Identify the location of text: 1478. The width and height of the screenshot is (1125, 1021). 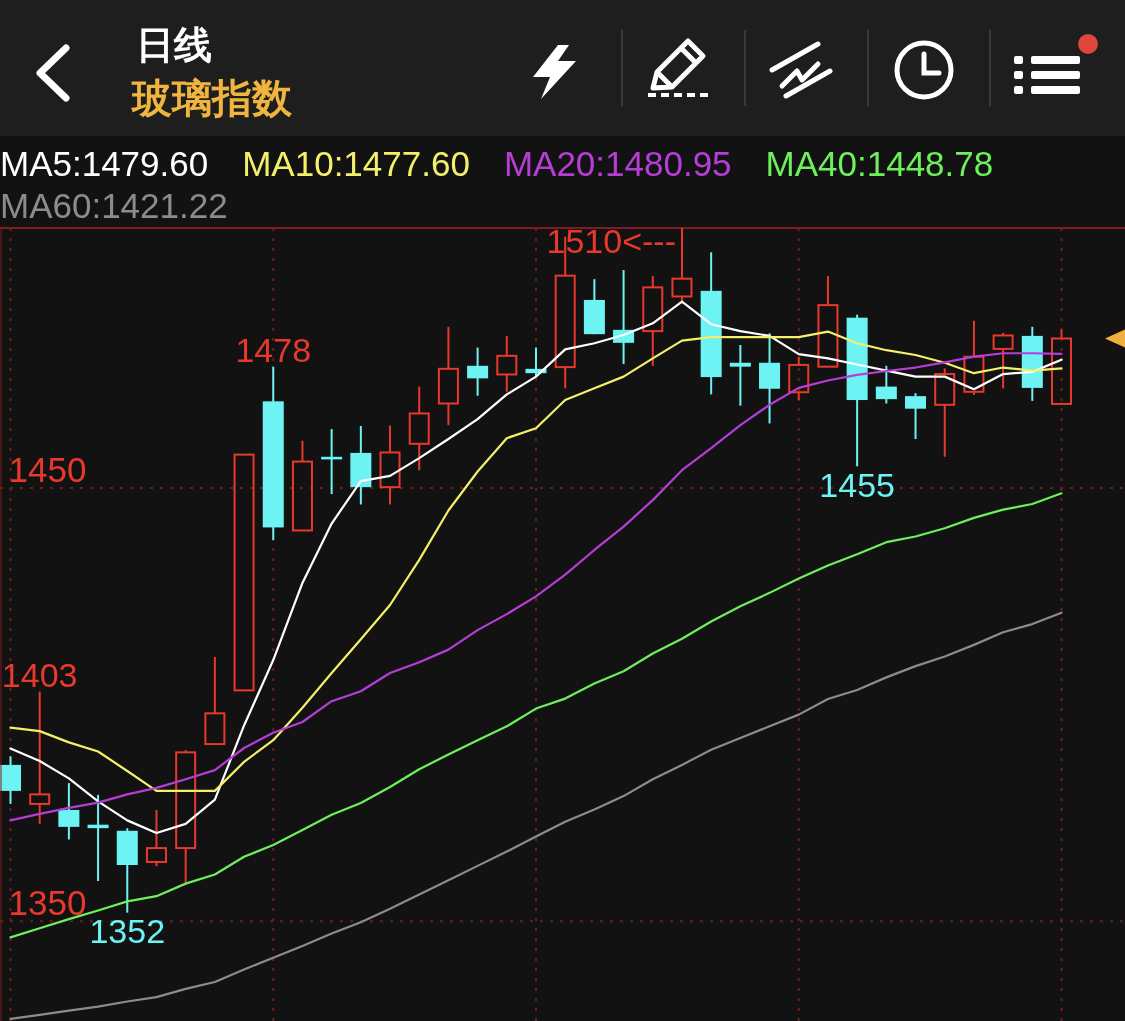
(273, 349).